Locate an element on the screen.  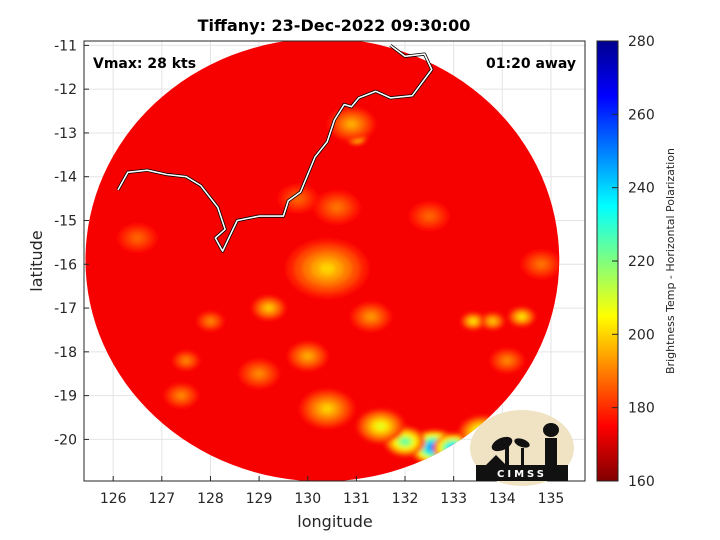
x-tick-label: 133 is located at coordinates (453, 499).